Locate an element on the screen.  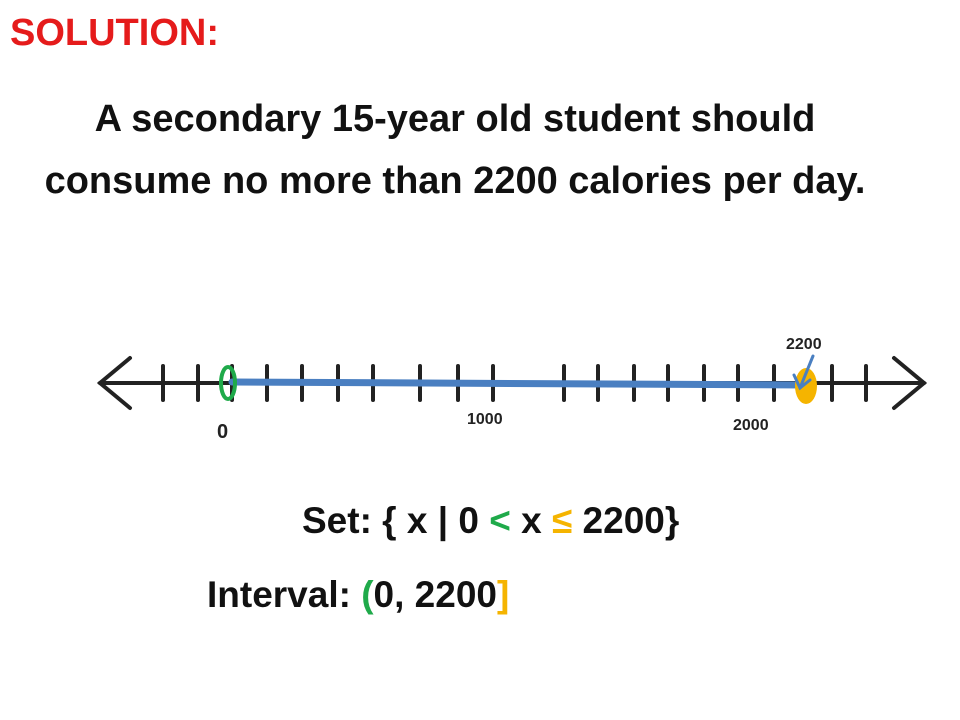
open-endpoint-zero is located at coordinates (228, 383).